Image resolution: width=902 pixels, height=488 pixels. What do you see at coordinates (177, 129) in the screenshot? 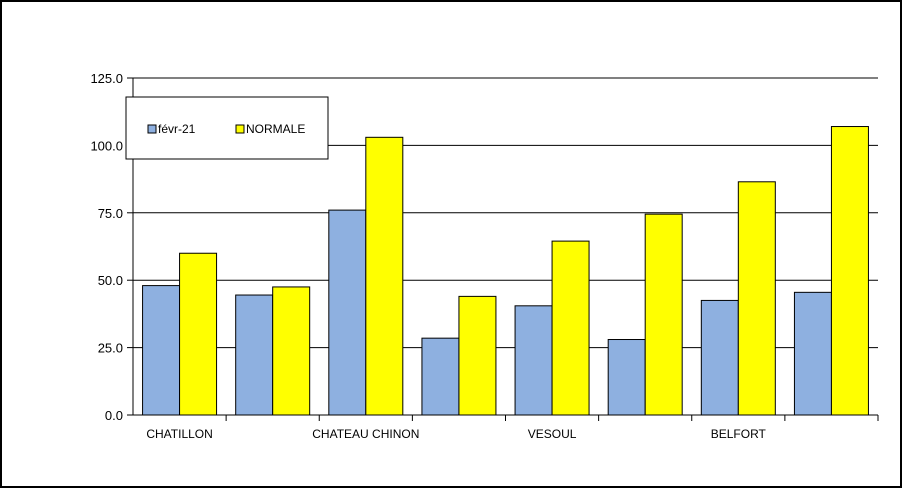
I see `legend-label: févr-21` at bounding box center [177, 129].